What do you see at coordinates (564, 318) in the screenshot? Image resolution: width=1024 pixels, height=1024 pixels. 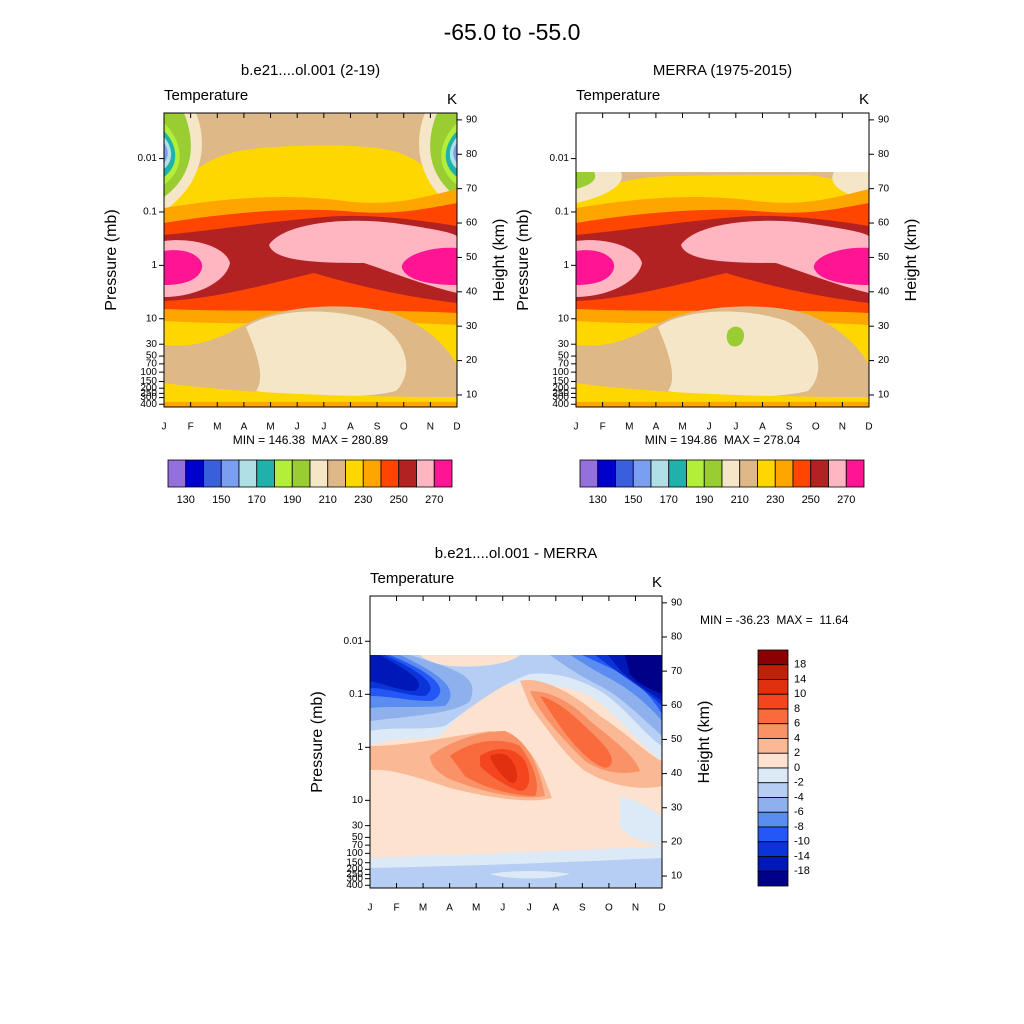 I see `y-tick-label: 10` at bounding box center [564, 318].